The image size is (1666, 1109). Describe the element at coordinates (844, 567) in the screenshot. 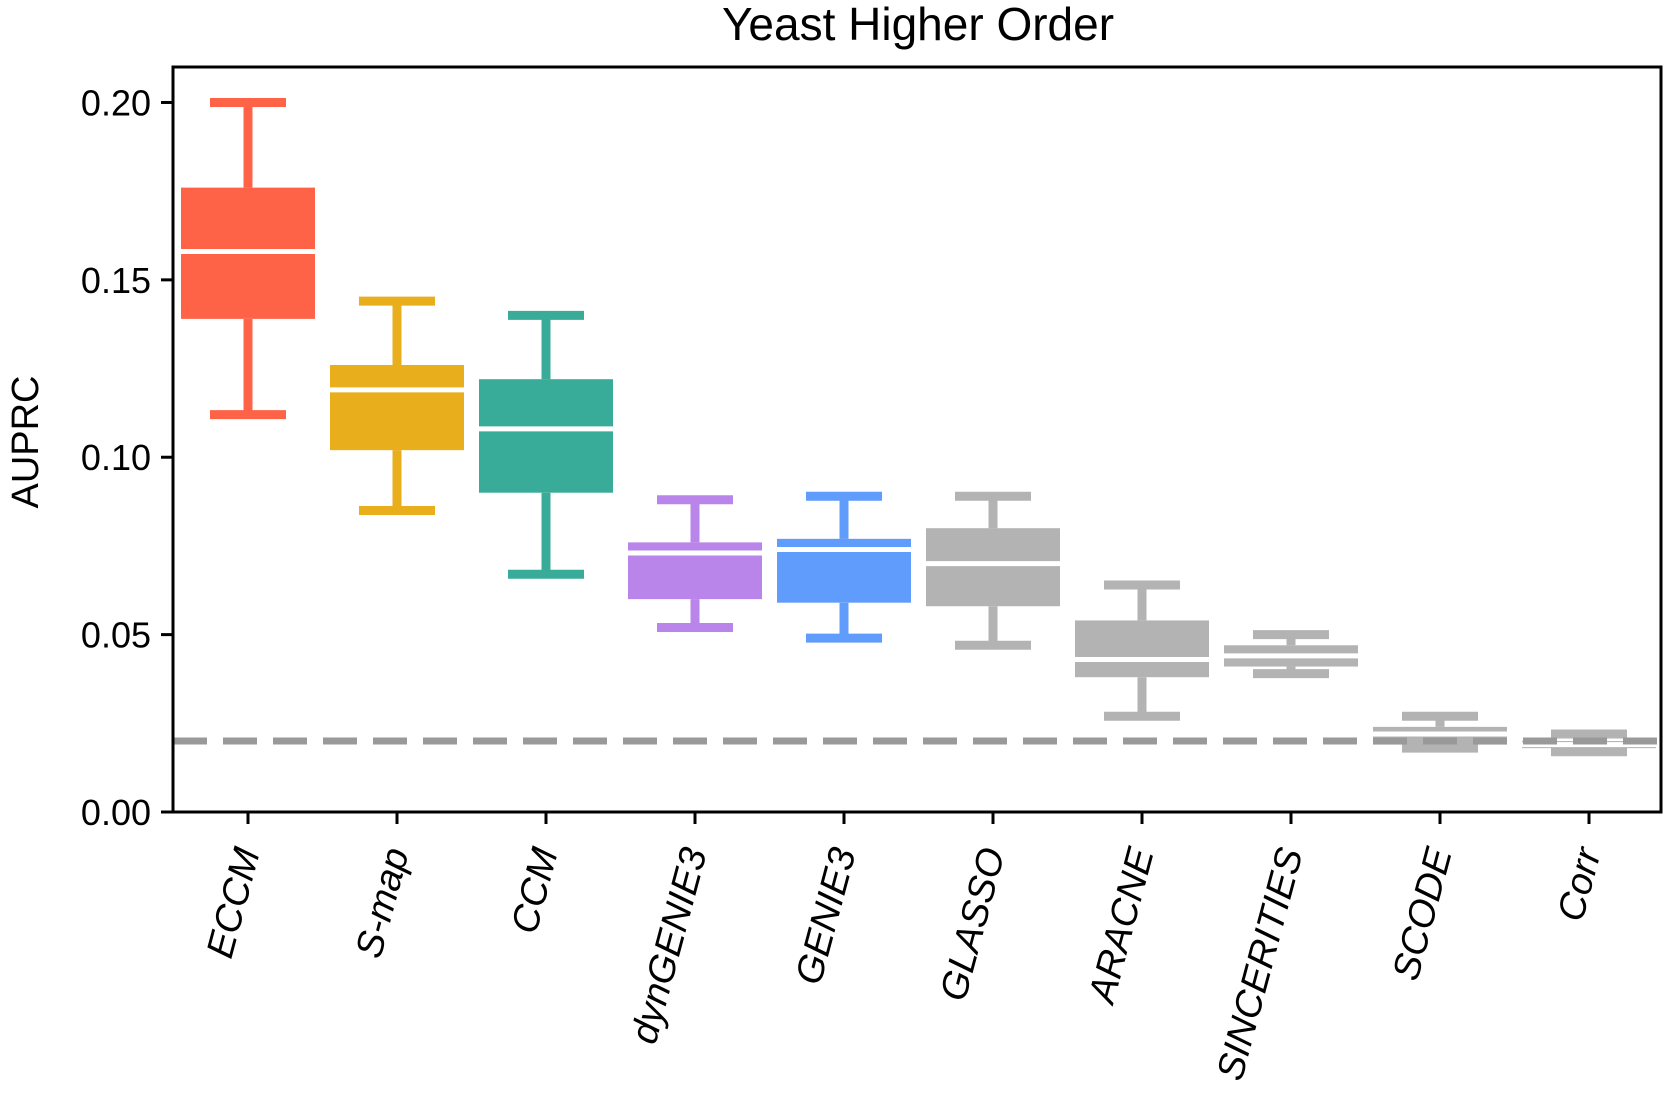

I see `box-genie3` at that location.